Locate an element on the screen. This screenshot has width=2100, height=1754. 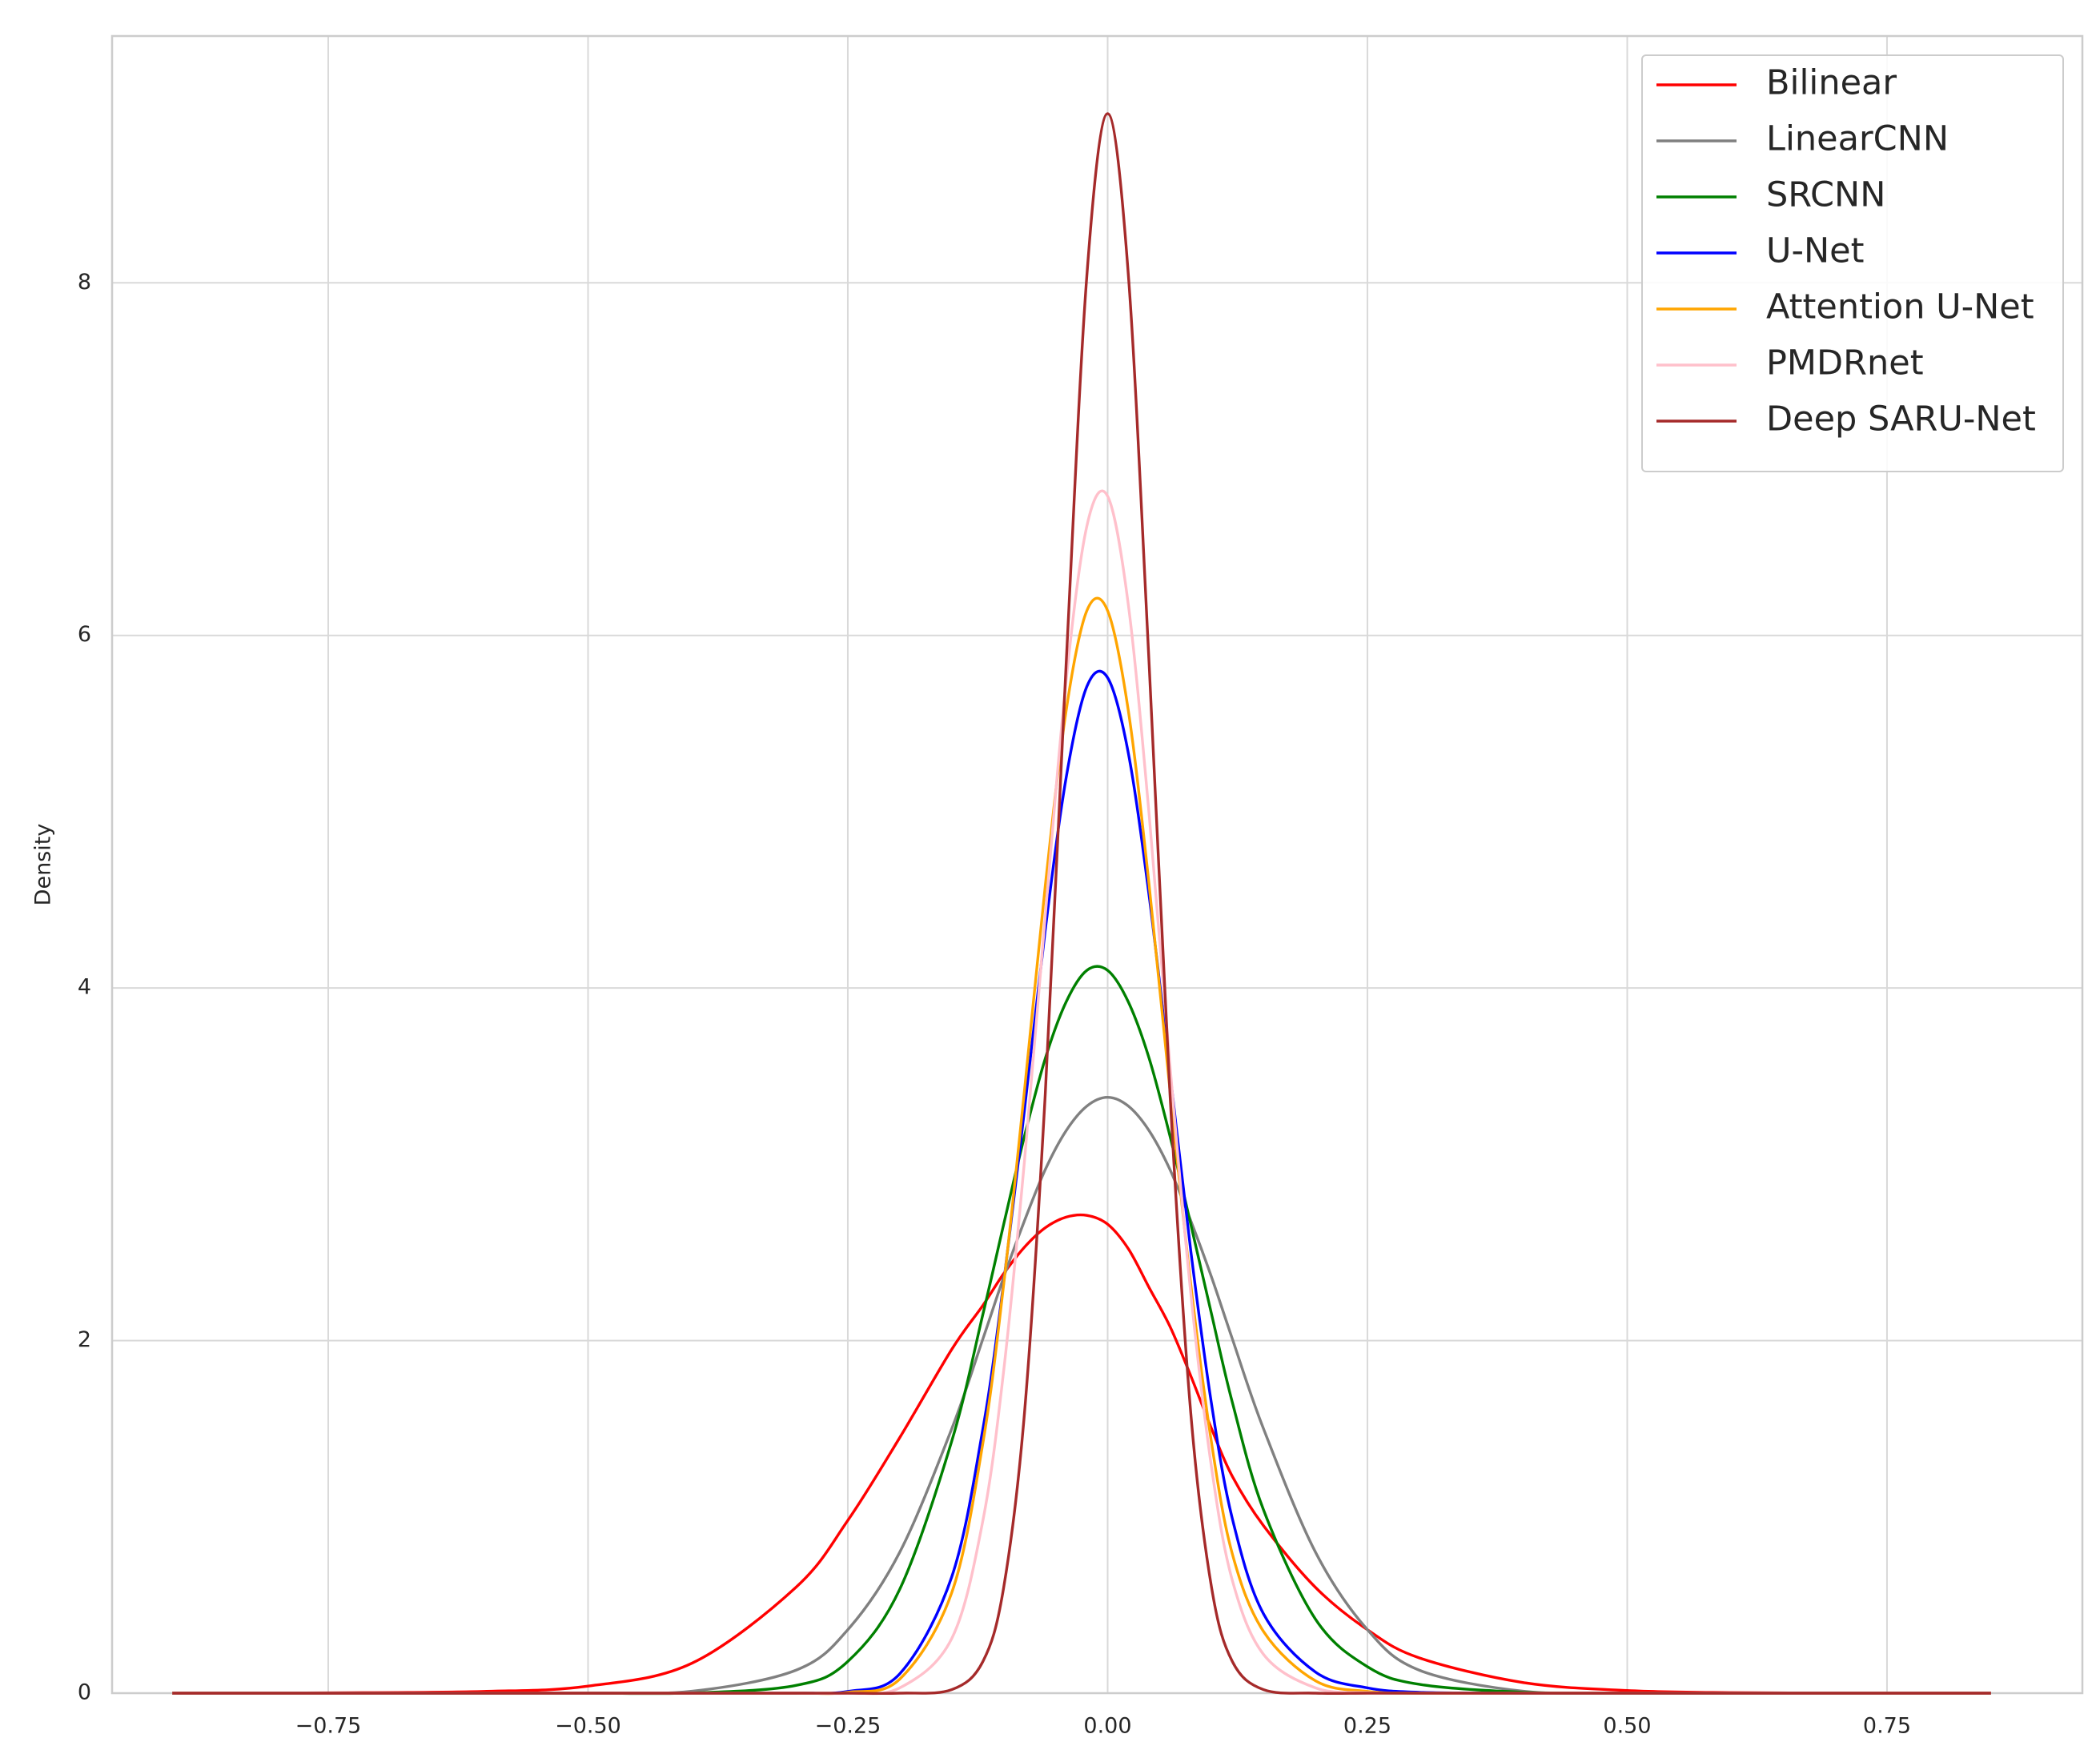
legend-label: Deep SARU-Net is located at coordinates (1901, 419).